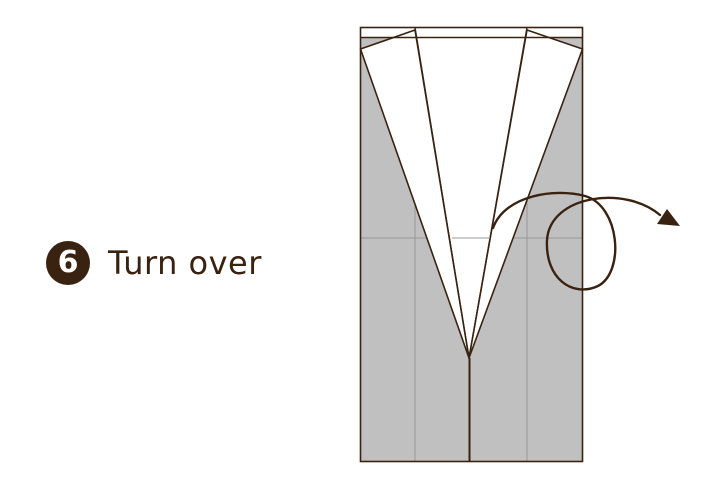  What do you see at coordinates (185, 263) in the screenshot?
I see `step-instruction: Turn over` at bounding box center [185, 263].